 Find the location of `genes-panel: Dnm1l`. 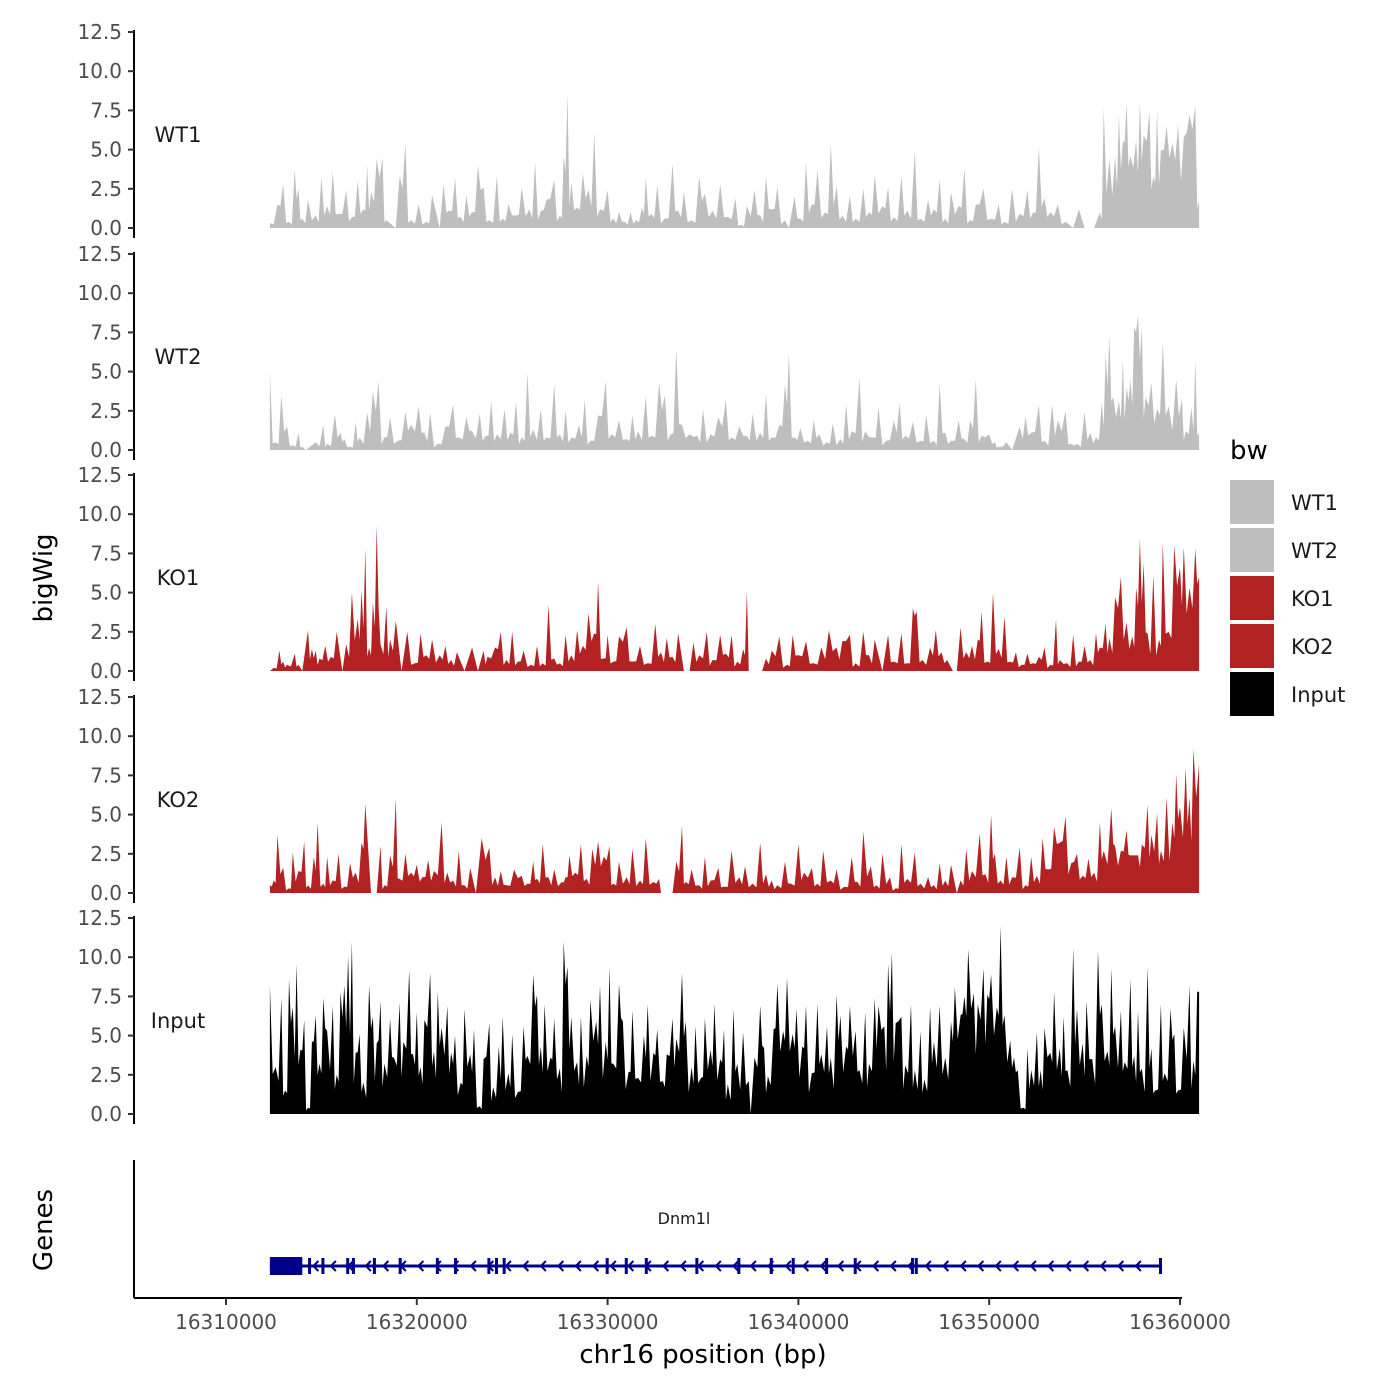

genes-panel: Dnm1l is located at coordinates (648, 1229).